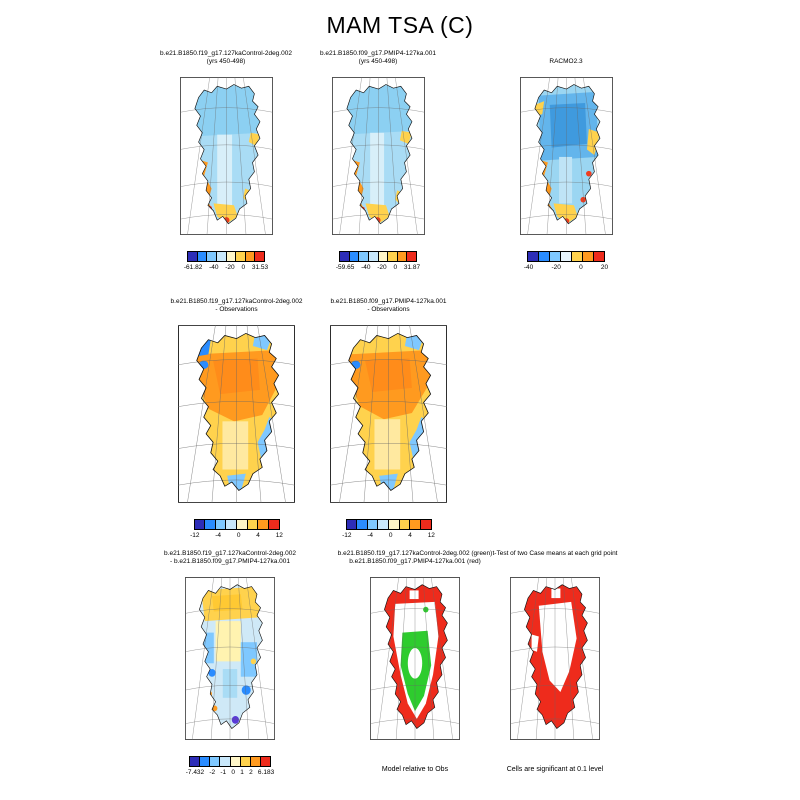  What do you see at coordinates (388, 301) in the screenshot?
I see `panel-5-title-line1: b.e21.B1850.f09_g17.PMIP4-127ka.001` at bounding box center [388, 301].